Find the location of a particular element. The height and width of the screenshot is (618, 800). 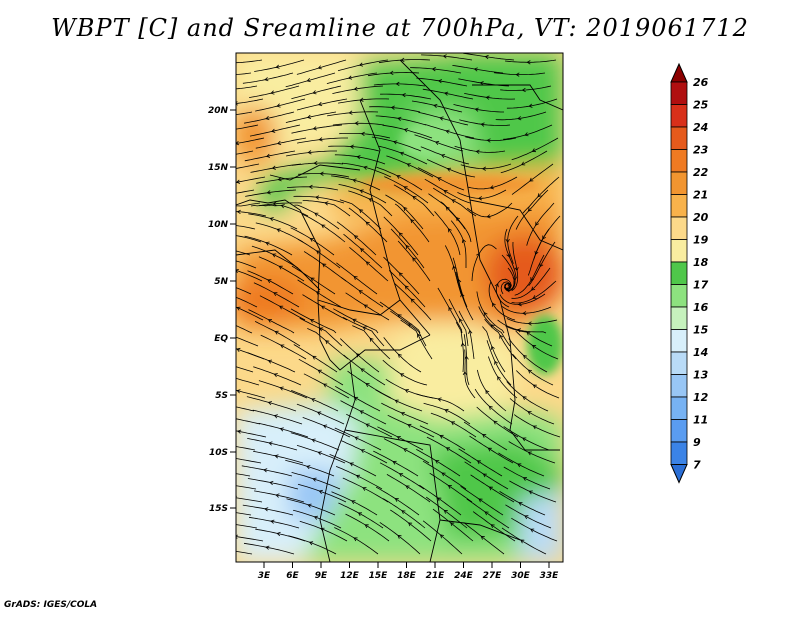

colorbar-label: 20 is located at coordinates (701, 217).